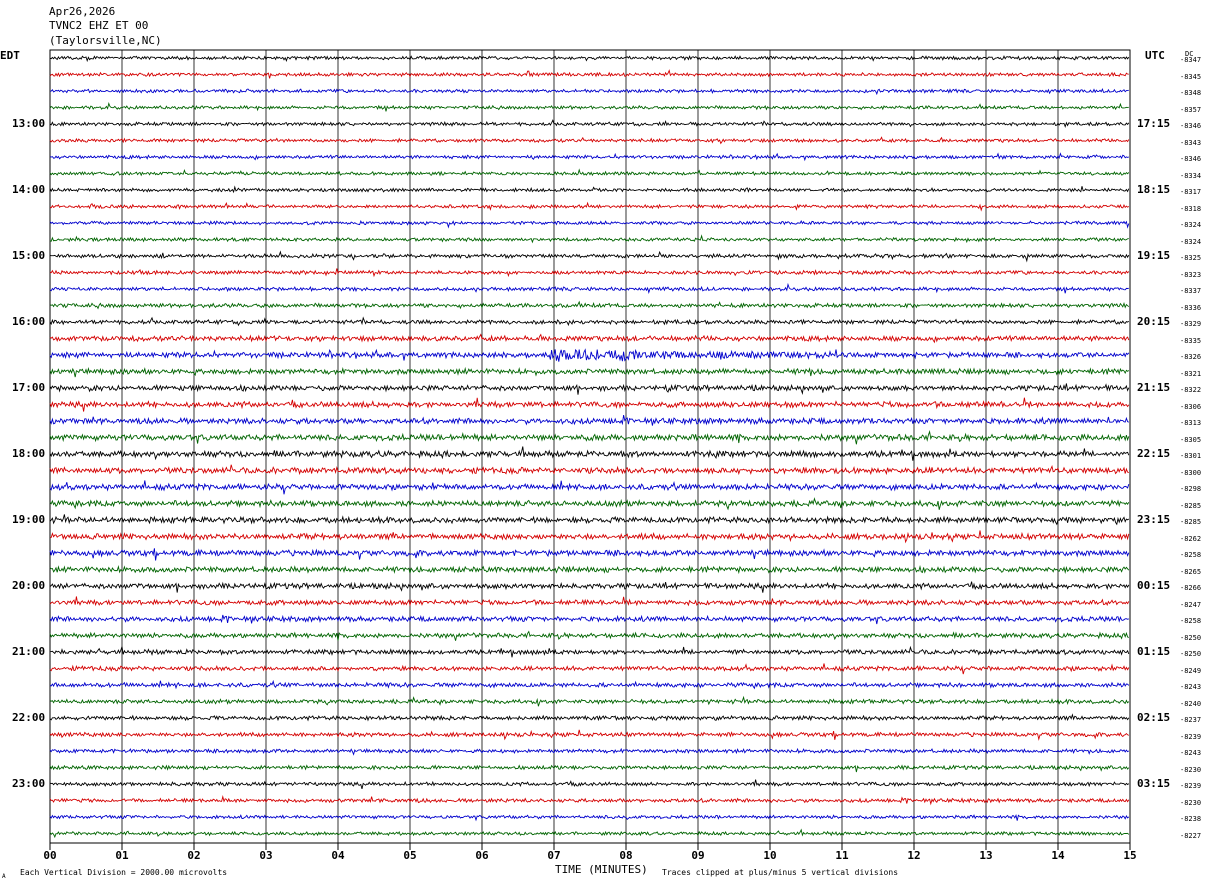  Describe the element at coordinates (1191, 373) in the screenshot. I see `dc-offset-value: -8321` at that location.